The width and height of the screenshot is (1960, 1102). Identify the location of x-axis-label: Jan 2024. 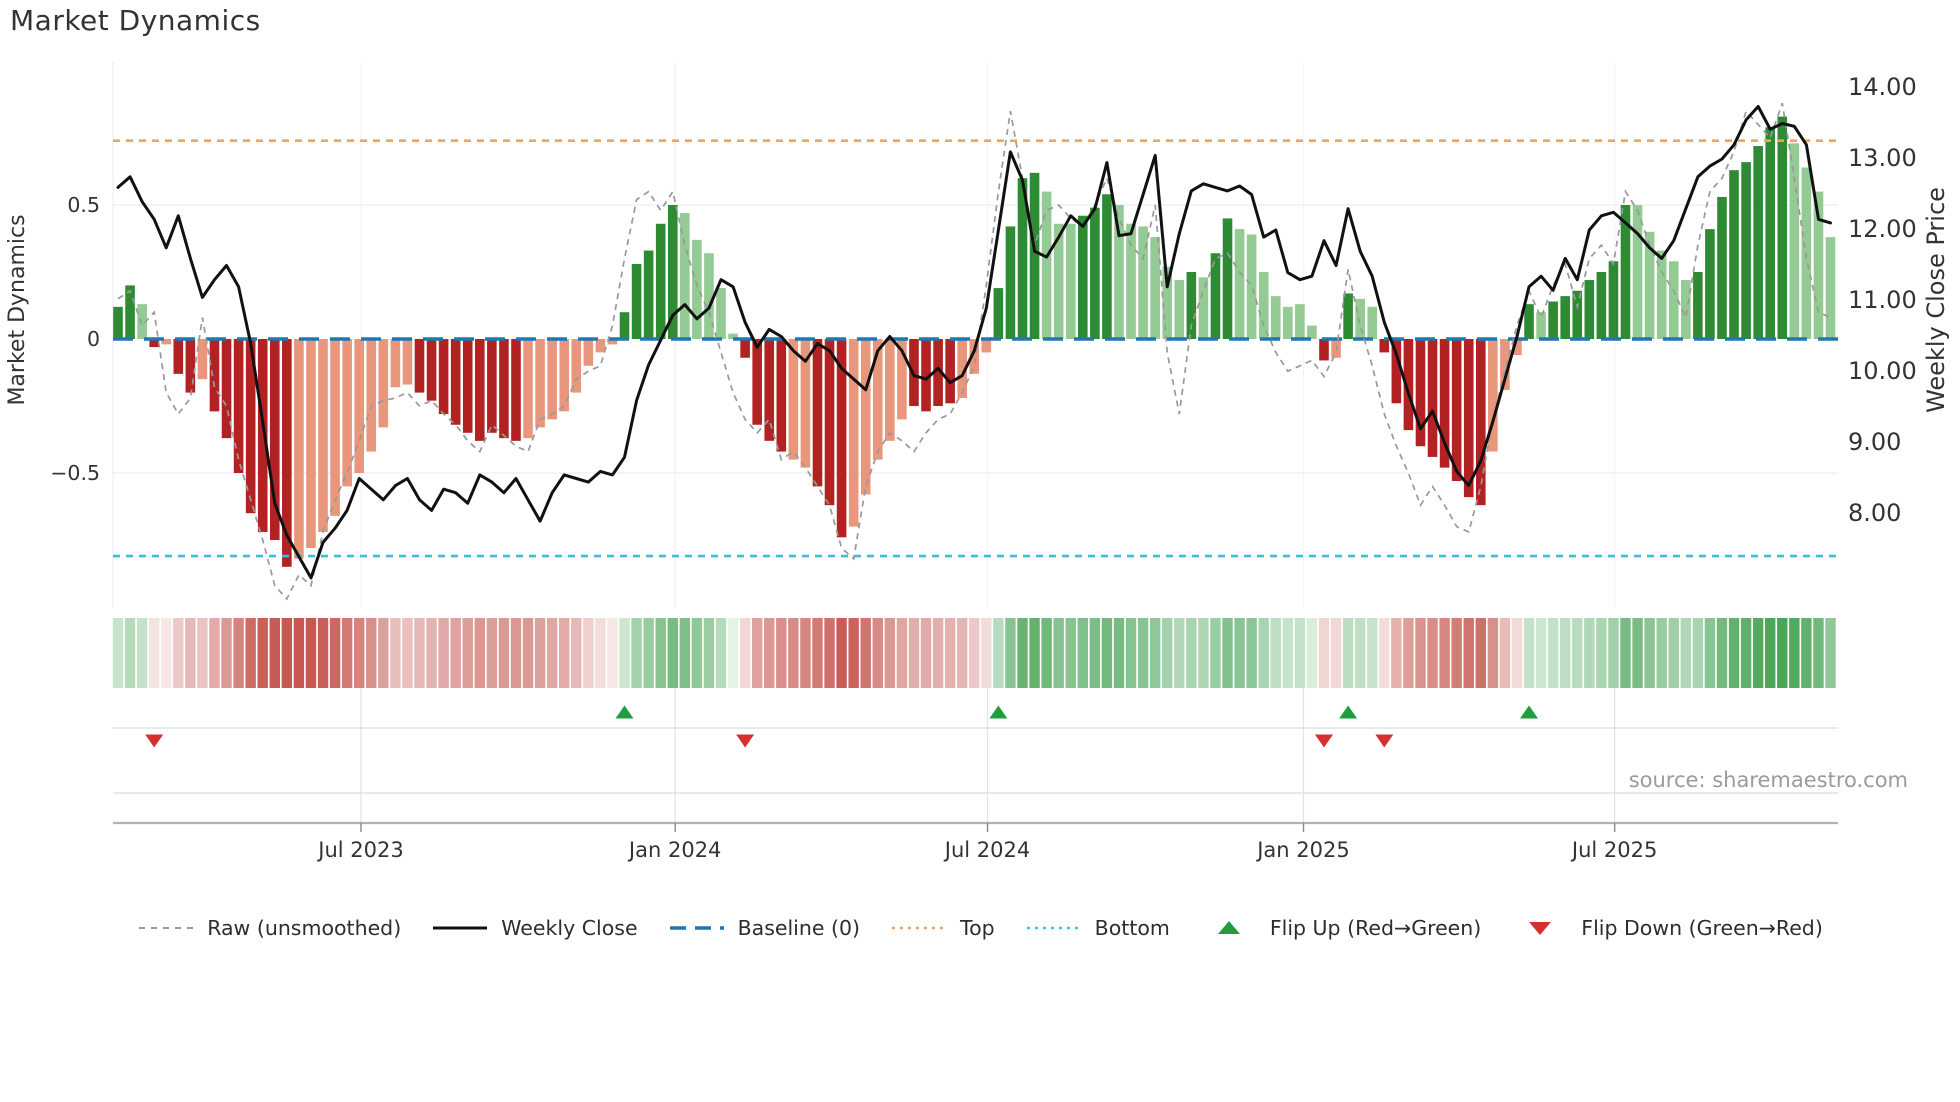
(674, 850).